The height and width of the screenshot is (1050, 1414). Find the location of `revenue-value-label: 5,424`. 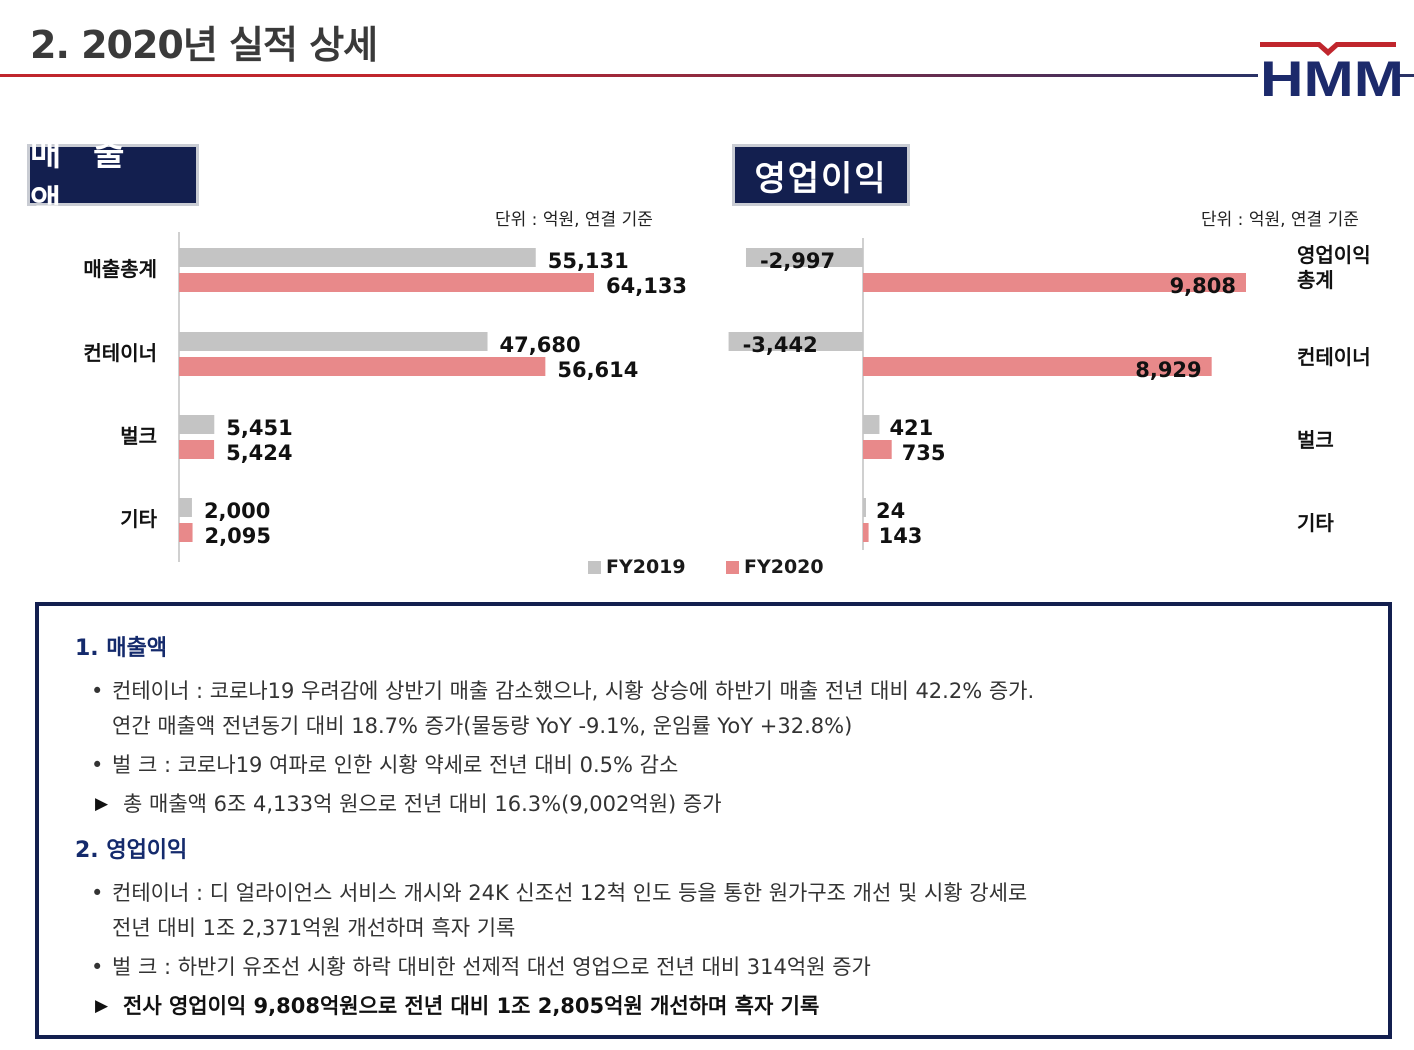

revenue-value-label: 5,424 is located at coordinates (259, 453).